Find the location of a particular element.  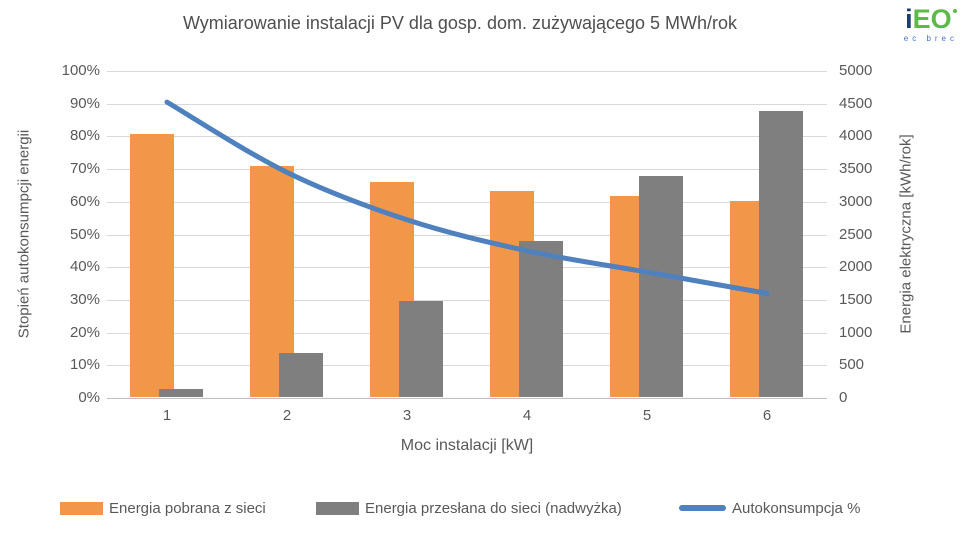

y-axis-tick-left: 20% is located at coordinates (84, 332).